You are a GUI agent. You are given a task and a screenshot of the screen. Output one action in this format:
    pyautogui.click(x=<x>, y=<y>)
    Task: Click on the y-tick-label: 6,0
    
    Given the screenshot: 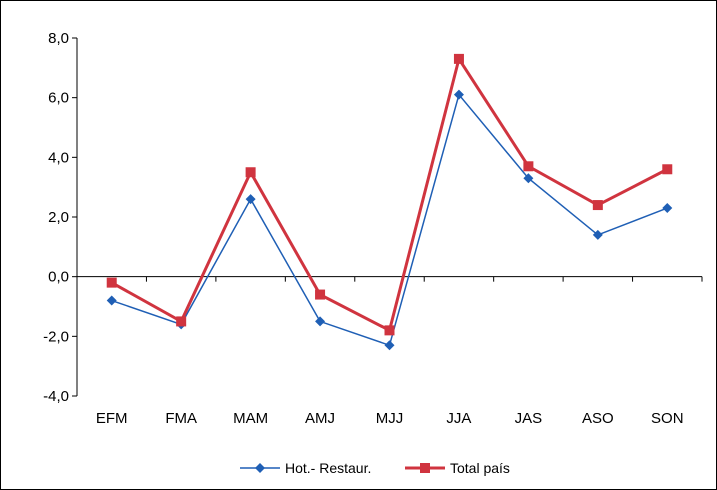 What is the action you would take?
    pyautogui.click(x=58, y=98)
    